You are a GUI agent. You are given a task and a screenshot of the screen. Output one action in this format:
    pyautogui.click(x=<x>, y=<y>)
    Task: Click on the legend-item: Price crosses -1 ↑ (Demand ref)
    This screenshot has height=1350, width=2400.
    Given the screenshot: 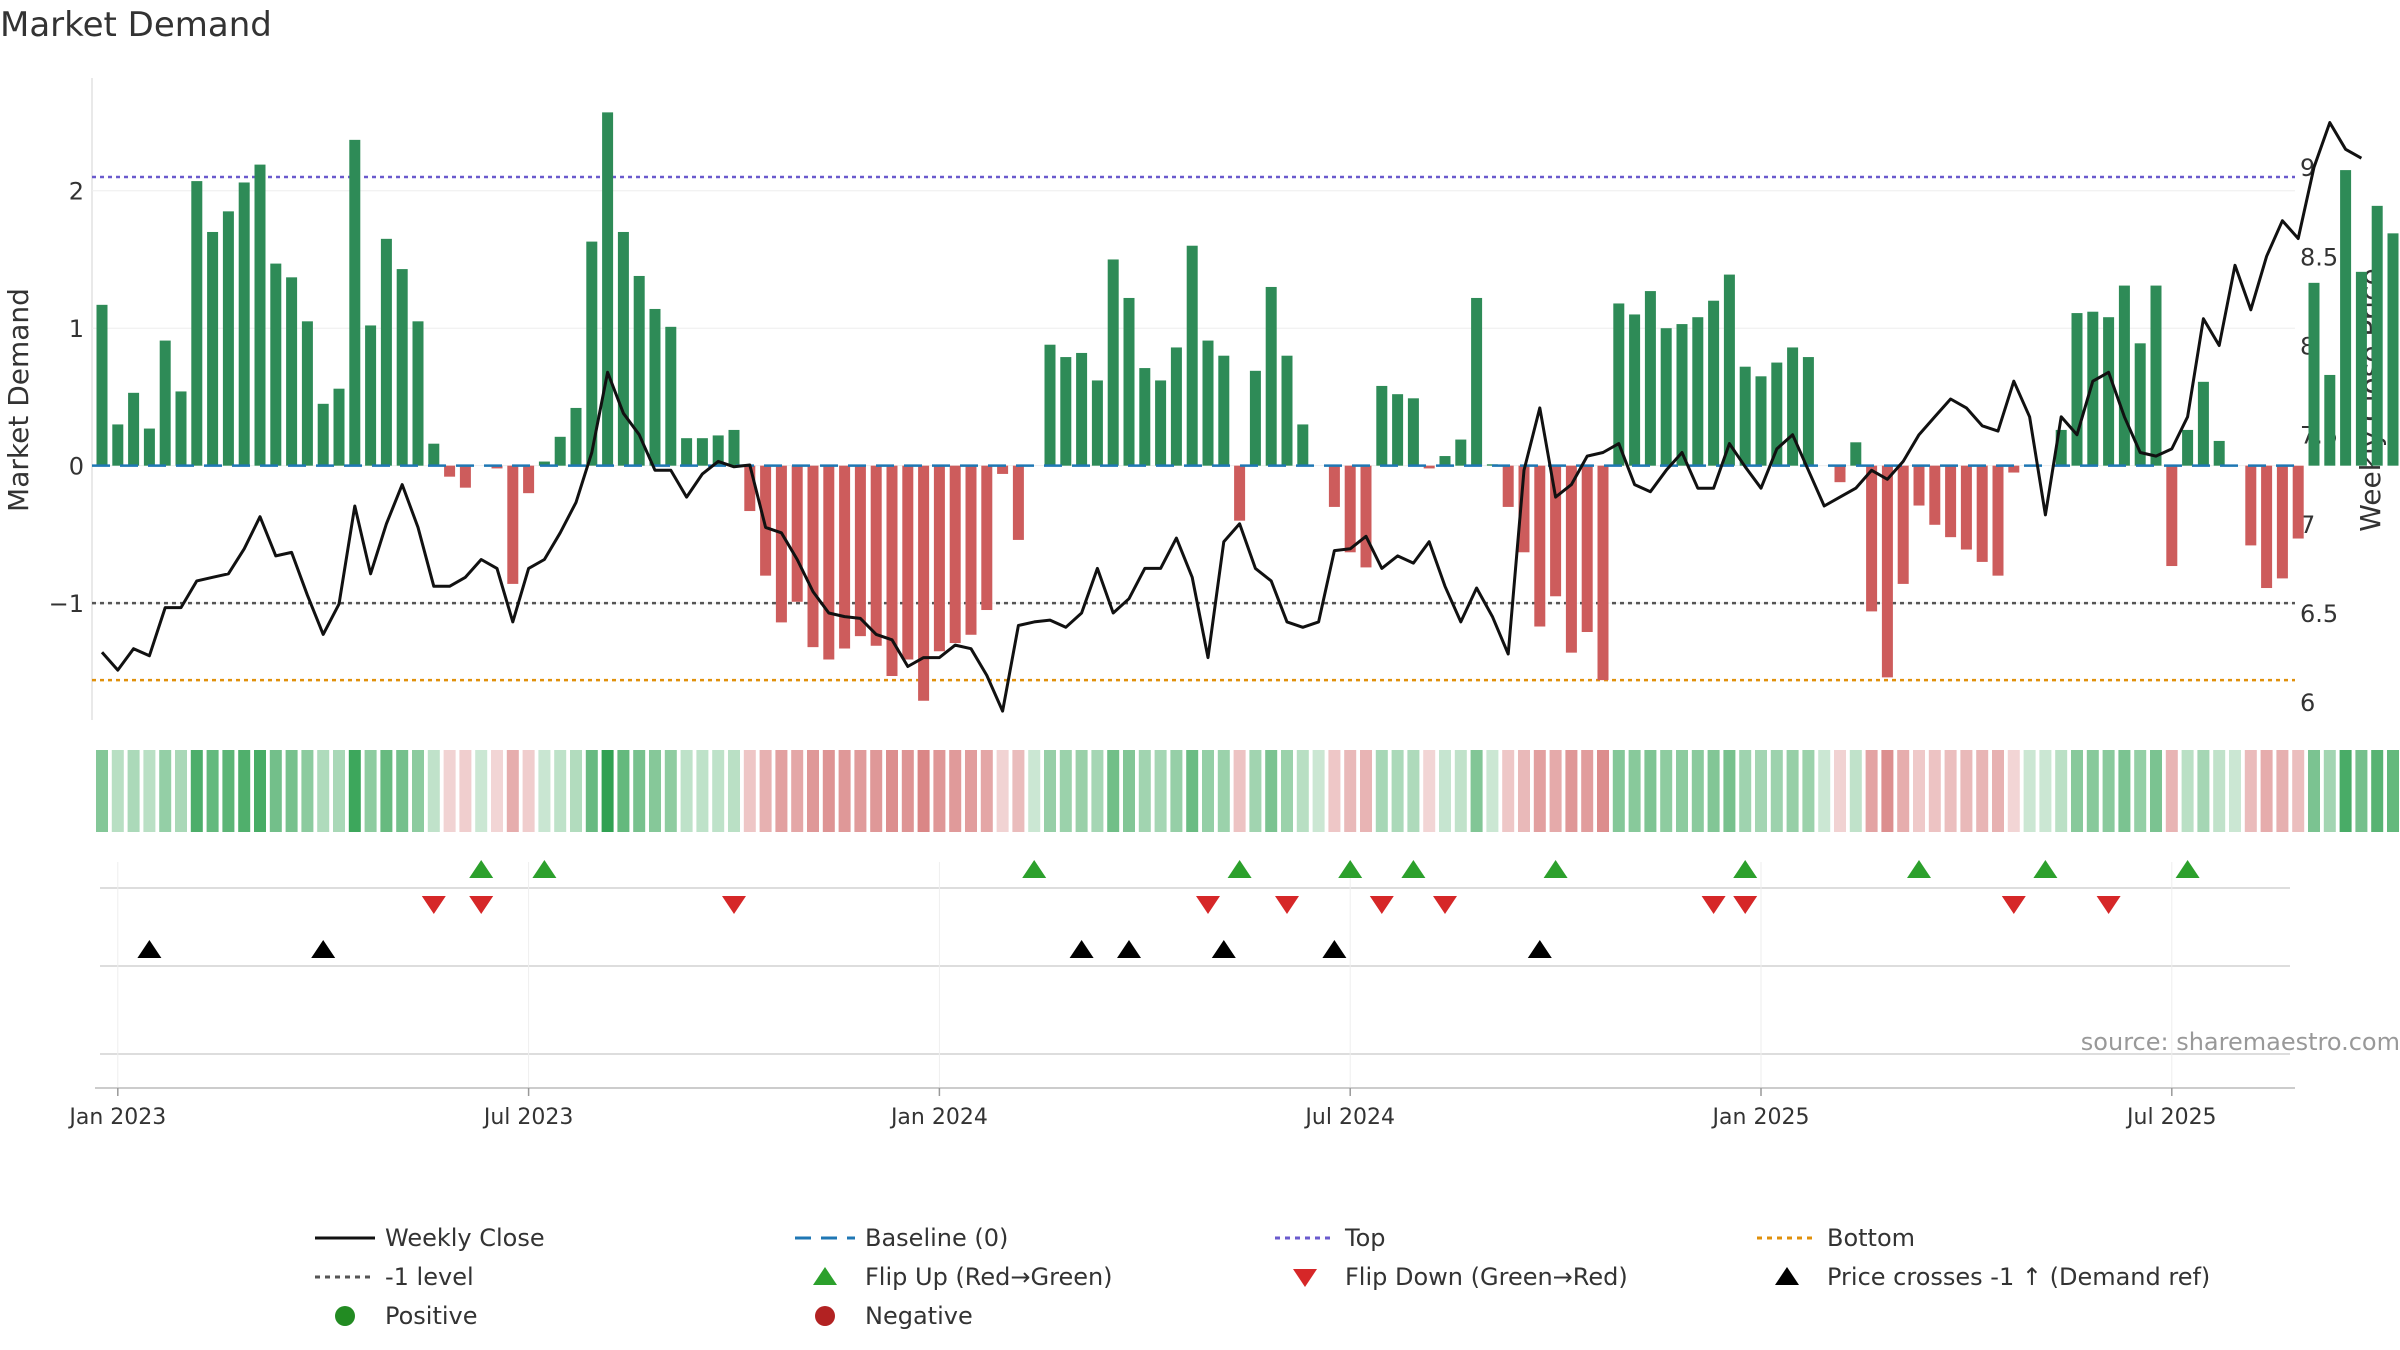 What is the action you would take?
    pyautogui.click(x=1992, y=1277)
    